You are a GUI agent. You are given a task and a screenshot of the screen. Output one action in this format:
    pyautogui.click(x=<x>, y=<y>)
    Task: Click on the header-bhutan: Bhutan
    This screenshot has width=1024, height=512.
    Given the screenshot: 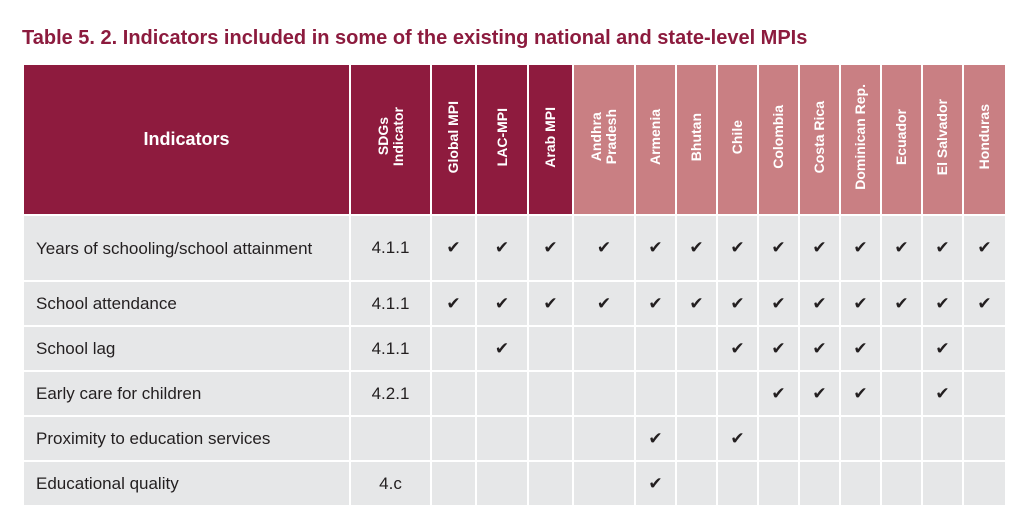 What is the action you would take?
    pyautogui.click(x=696, y=139)
    